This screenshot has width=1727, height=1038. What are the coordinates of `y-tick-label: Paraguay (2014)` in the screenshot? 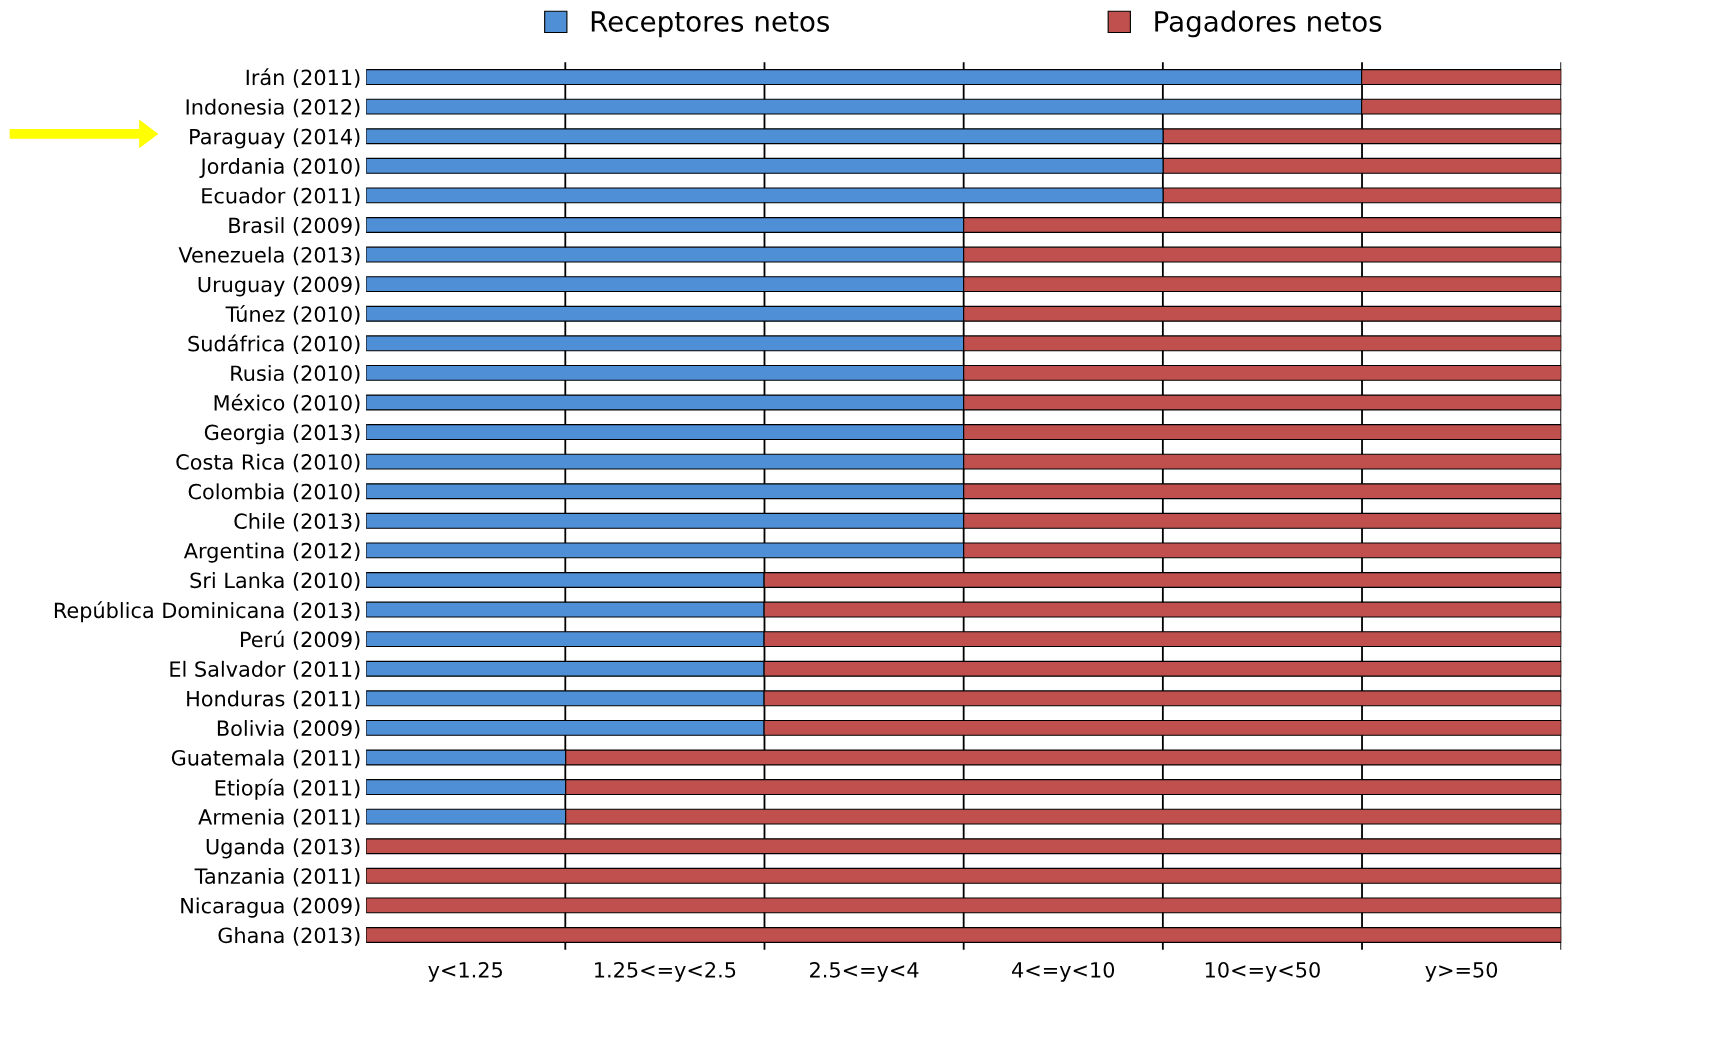 It's located at (275, 138).